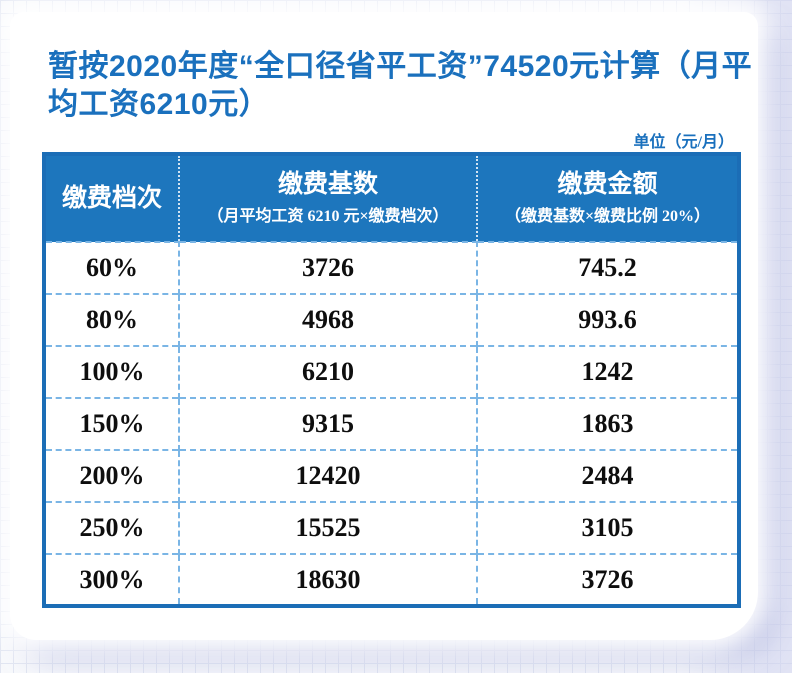 This screenshot has height=673, width=792. I want to click on table-row: 250% 15525 3105, so click(391, 527).